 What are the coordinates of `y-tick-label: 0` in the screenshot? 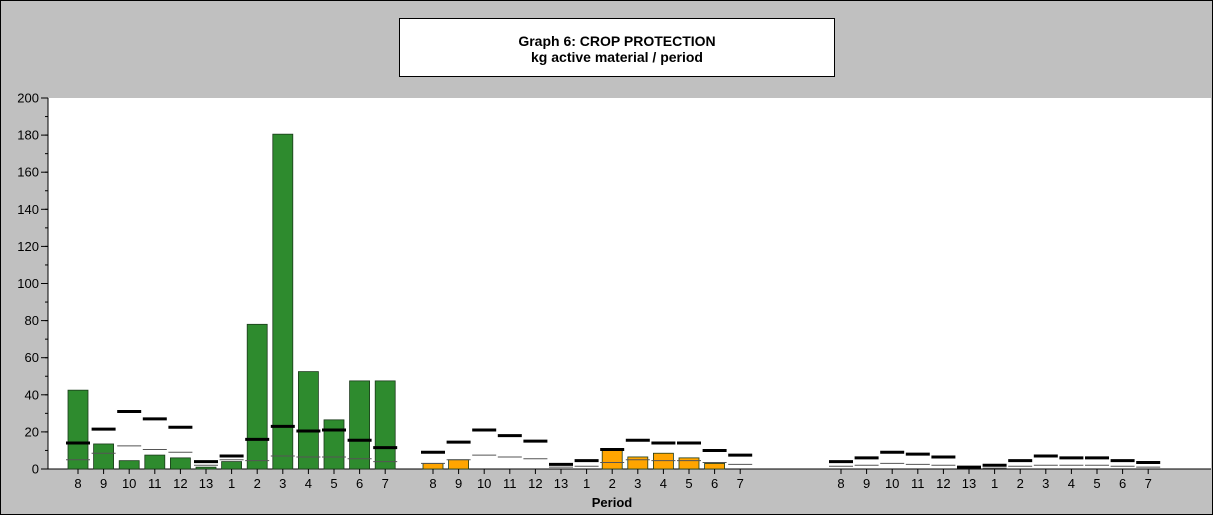 It's located at (35, 469).